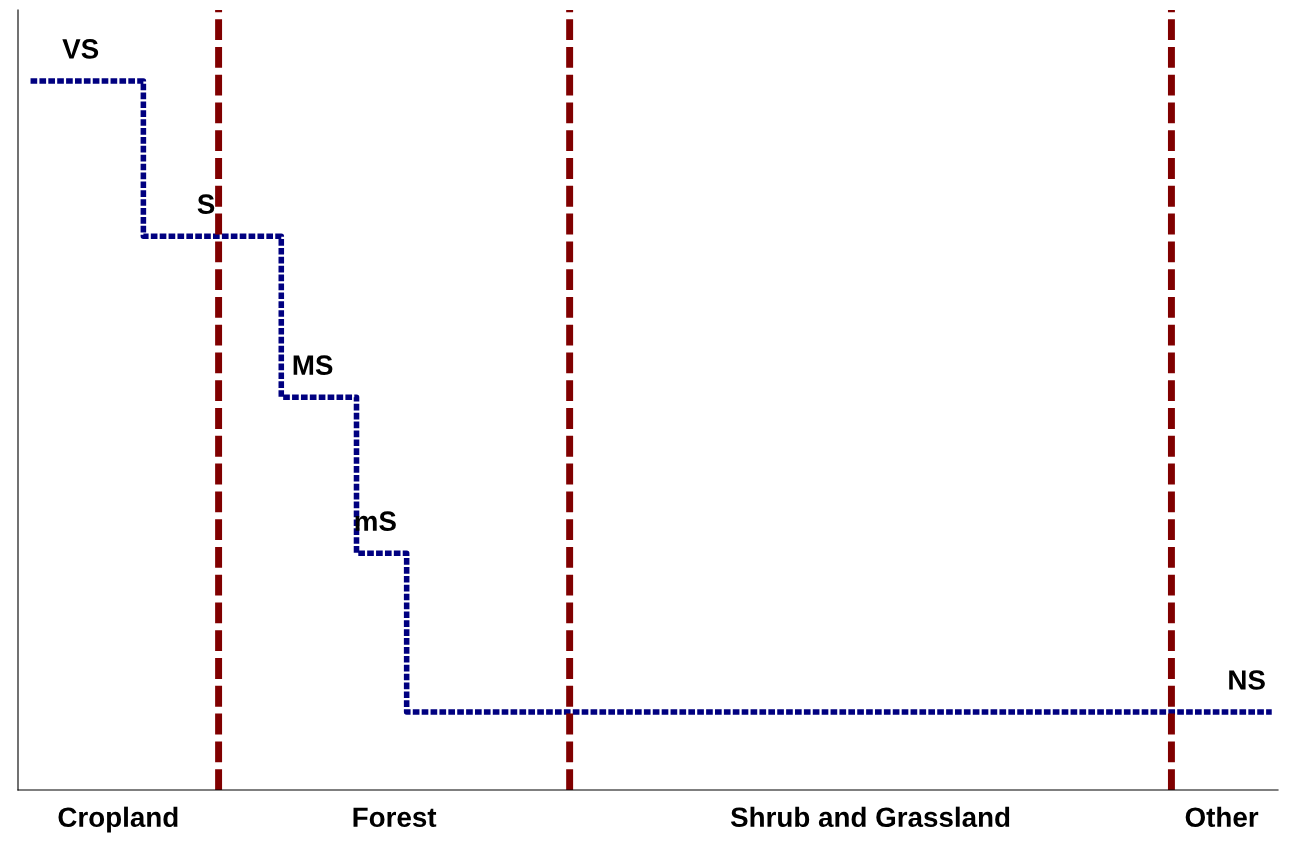 The image size is (1289, 843). Describe the element at coordinates (870, 817) in the screenshot. I see `x-tick-label: Shrub and Grassland` at that location.